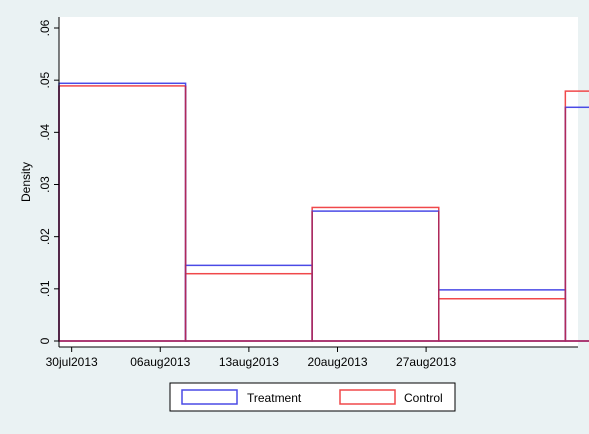 Image resolution: width=589 pixels, height=434 pixels. Describe the element at coordinates (45, 27) in the screenshot. I see `y-tick-label: .06` at that location.